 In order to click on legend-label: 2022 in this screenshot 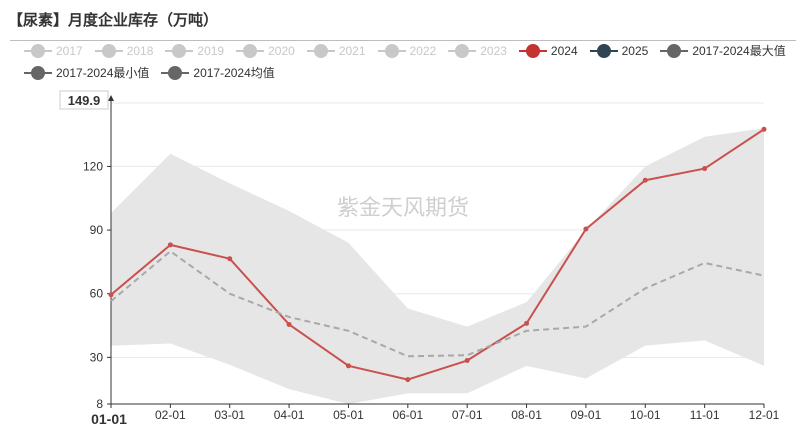, I will do `click(423, 51)`.